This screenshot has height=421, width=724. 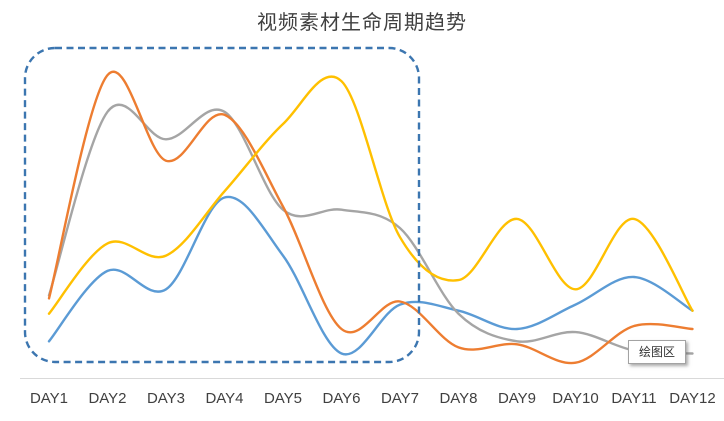 What do you see at coordinates (224, 398) in the screenshot?
I see `x-axis-label-day4: DAY4` at bounding box center [224, 398].